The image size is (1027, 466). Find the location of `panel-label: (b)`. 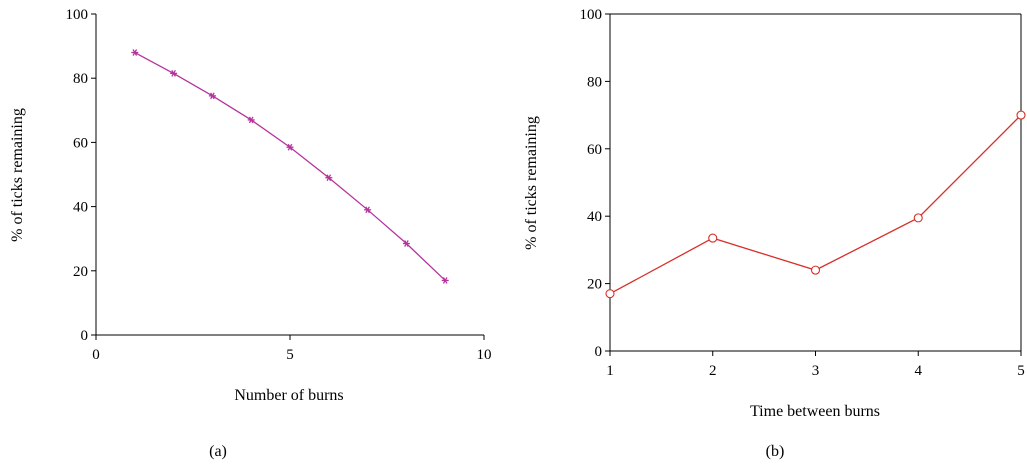

panel-label: (b) is located at coordinates (775, 451).